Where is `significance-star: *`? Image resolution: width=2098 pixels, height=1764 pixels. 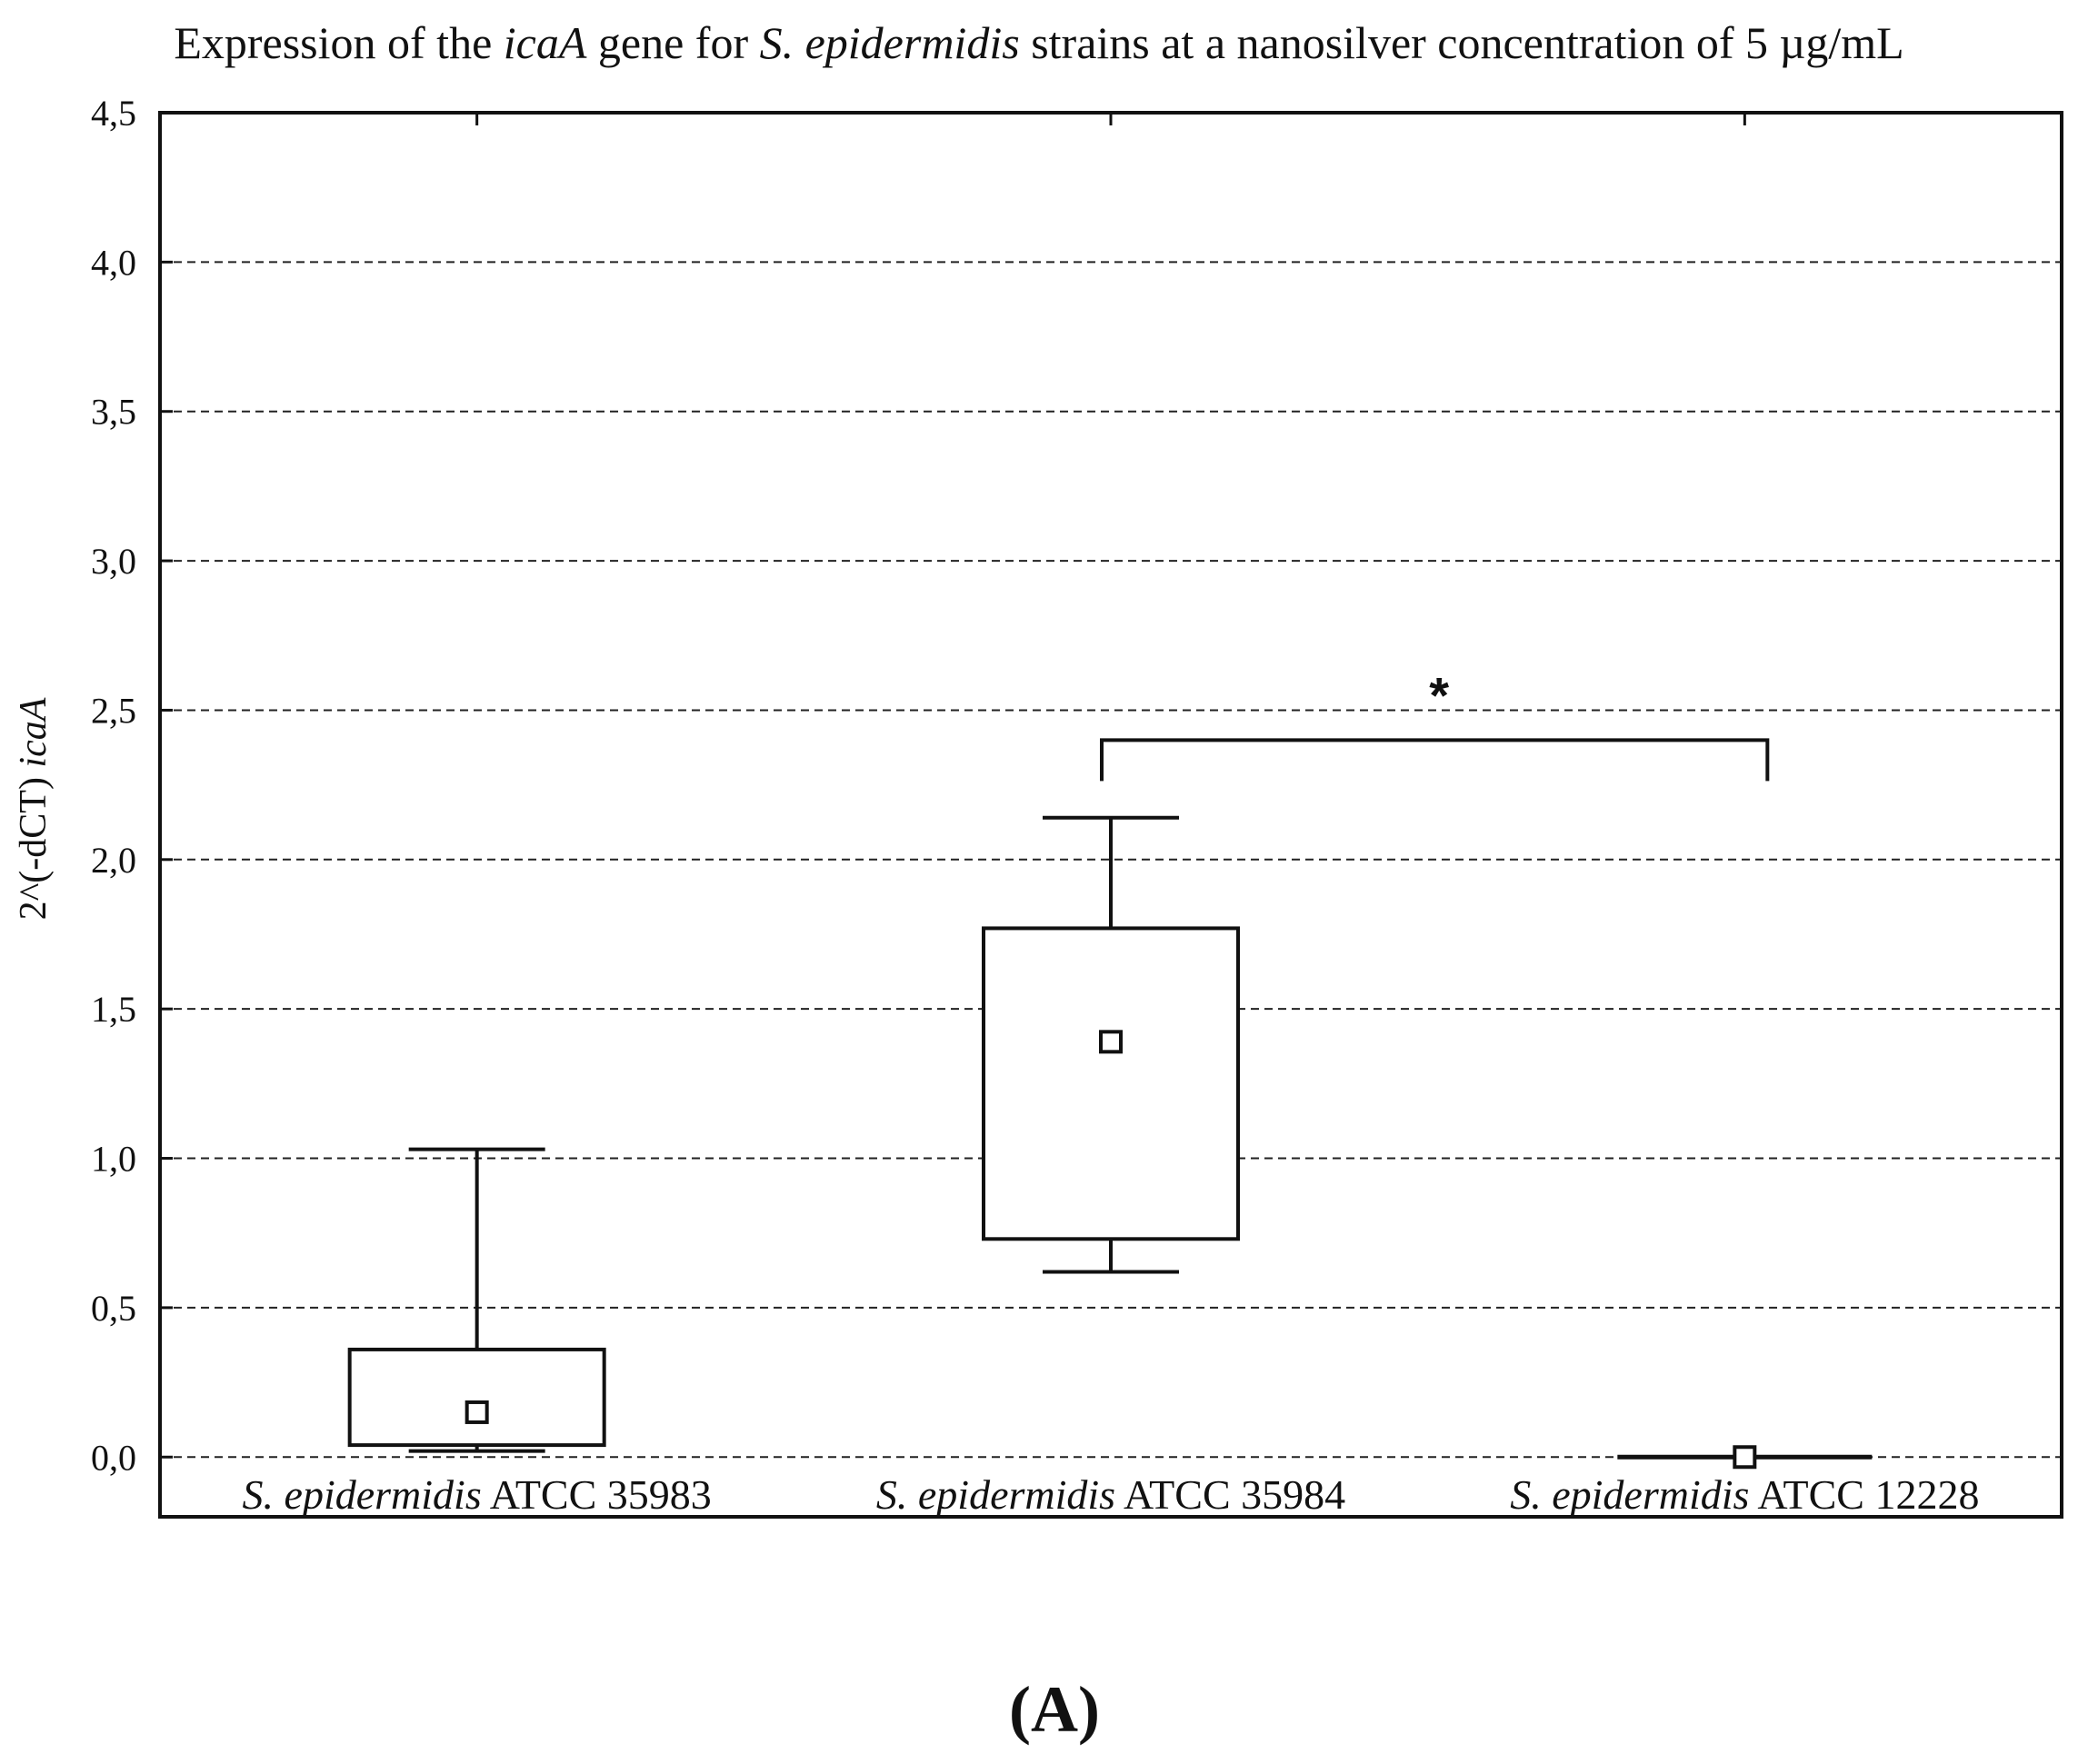 significance-star: * is located at coordinates (1439, 694).